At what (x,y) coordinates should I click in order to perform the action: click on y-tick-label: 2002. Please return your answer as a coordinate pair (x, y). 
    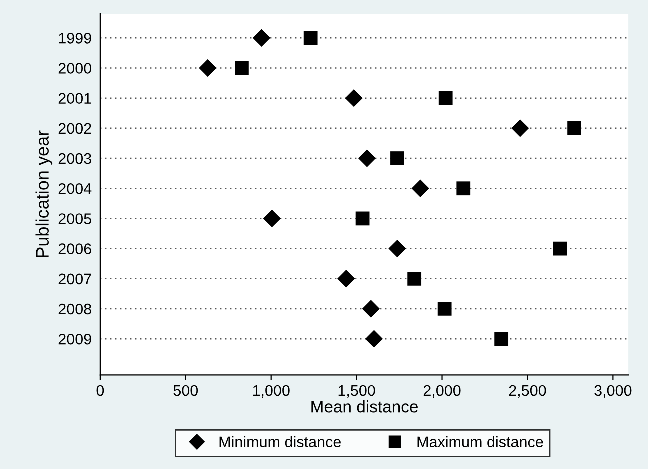
    Looking at the image, I should click on (75, 128).